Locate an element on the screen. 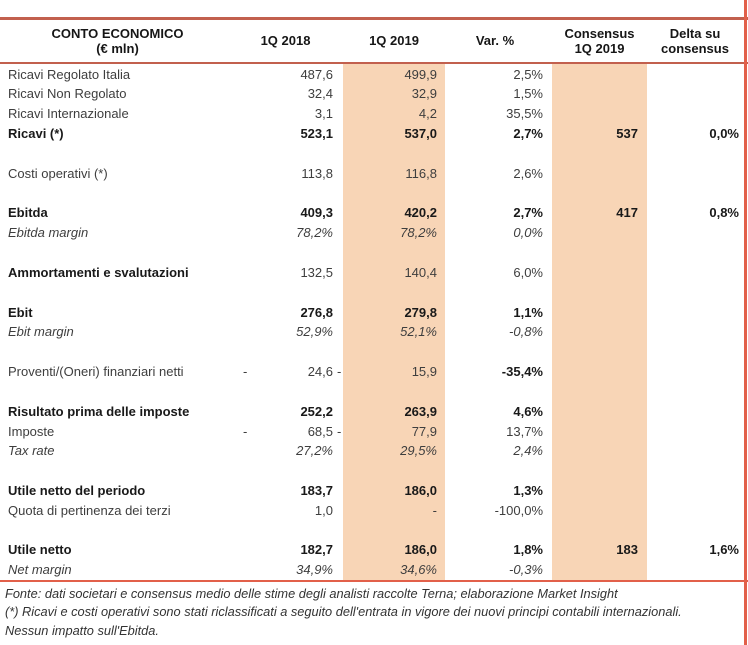 The height and width of the screenshot is (645, 748). table-row: Imposte -68,5 -77,9 13,7% is located at coordinates (371, 431).